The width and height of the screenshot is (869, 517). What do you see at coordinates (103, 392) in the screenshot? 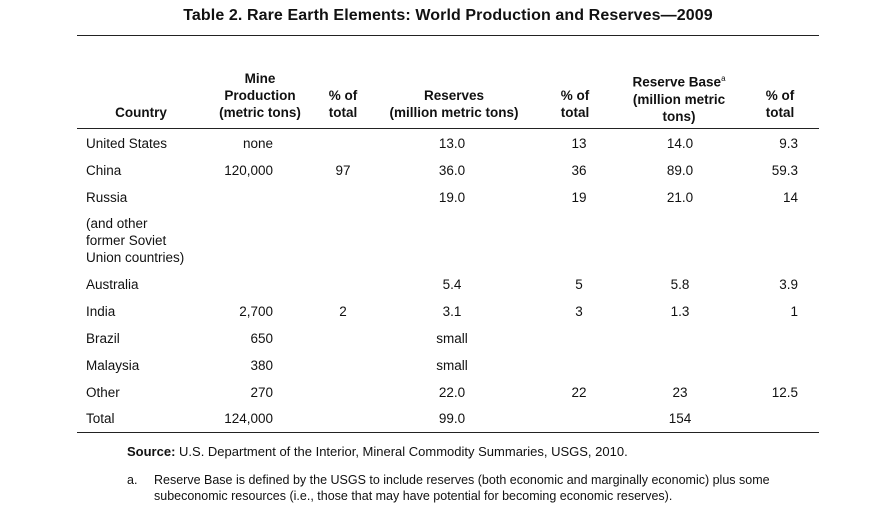
I see `country-cell: Other` at bounding box center [103, 392].